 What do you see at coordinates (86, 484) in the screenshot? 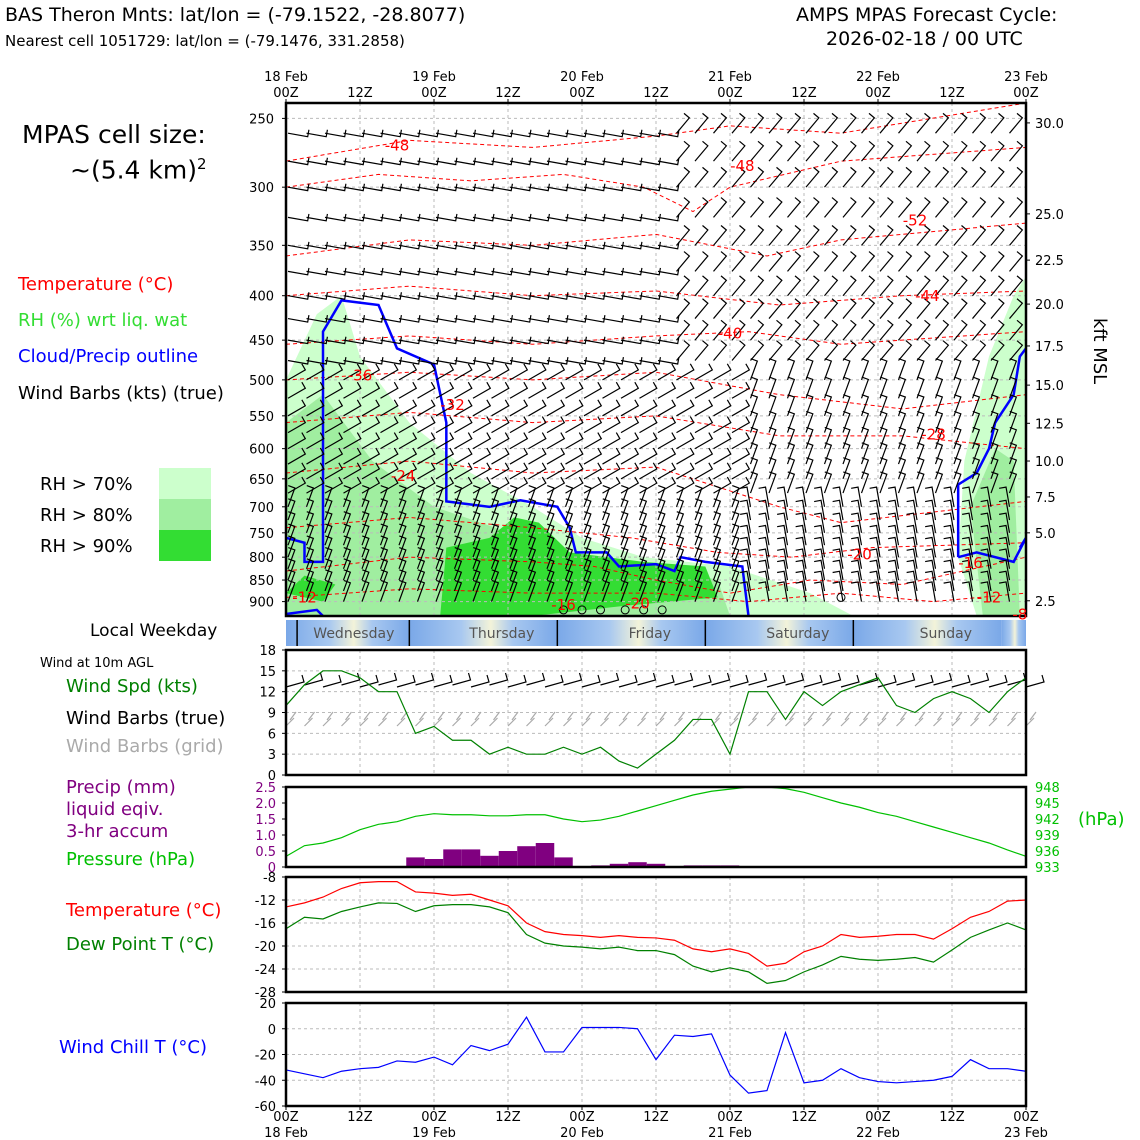
I see `rh-70-label: RH > 70%` at bounding box center [86, 484].